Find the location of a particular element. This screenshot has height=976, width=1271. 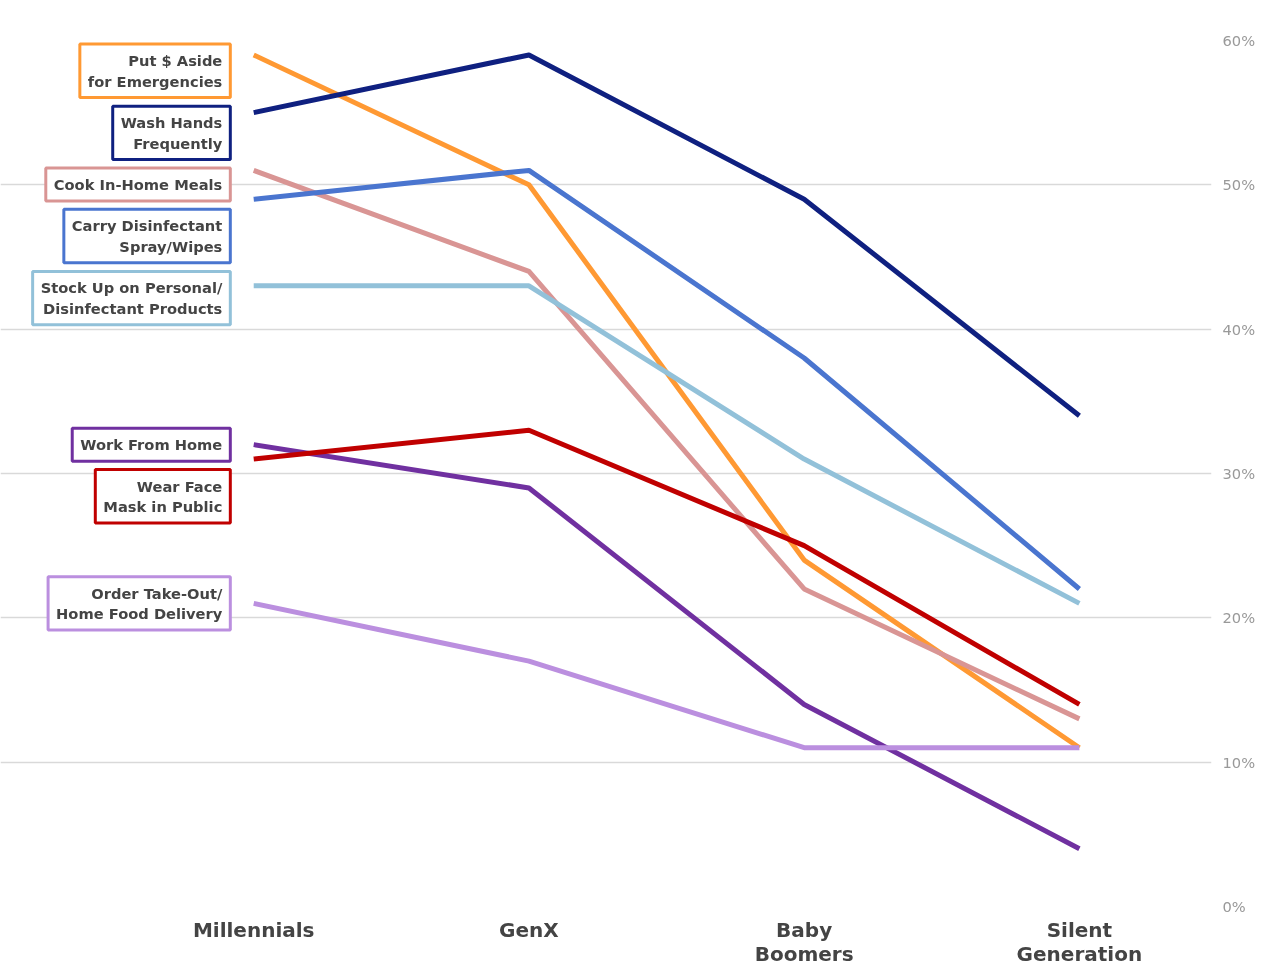

y-tick-label: 20% is located at coordinates (1239, 618).